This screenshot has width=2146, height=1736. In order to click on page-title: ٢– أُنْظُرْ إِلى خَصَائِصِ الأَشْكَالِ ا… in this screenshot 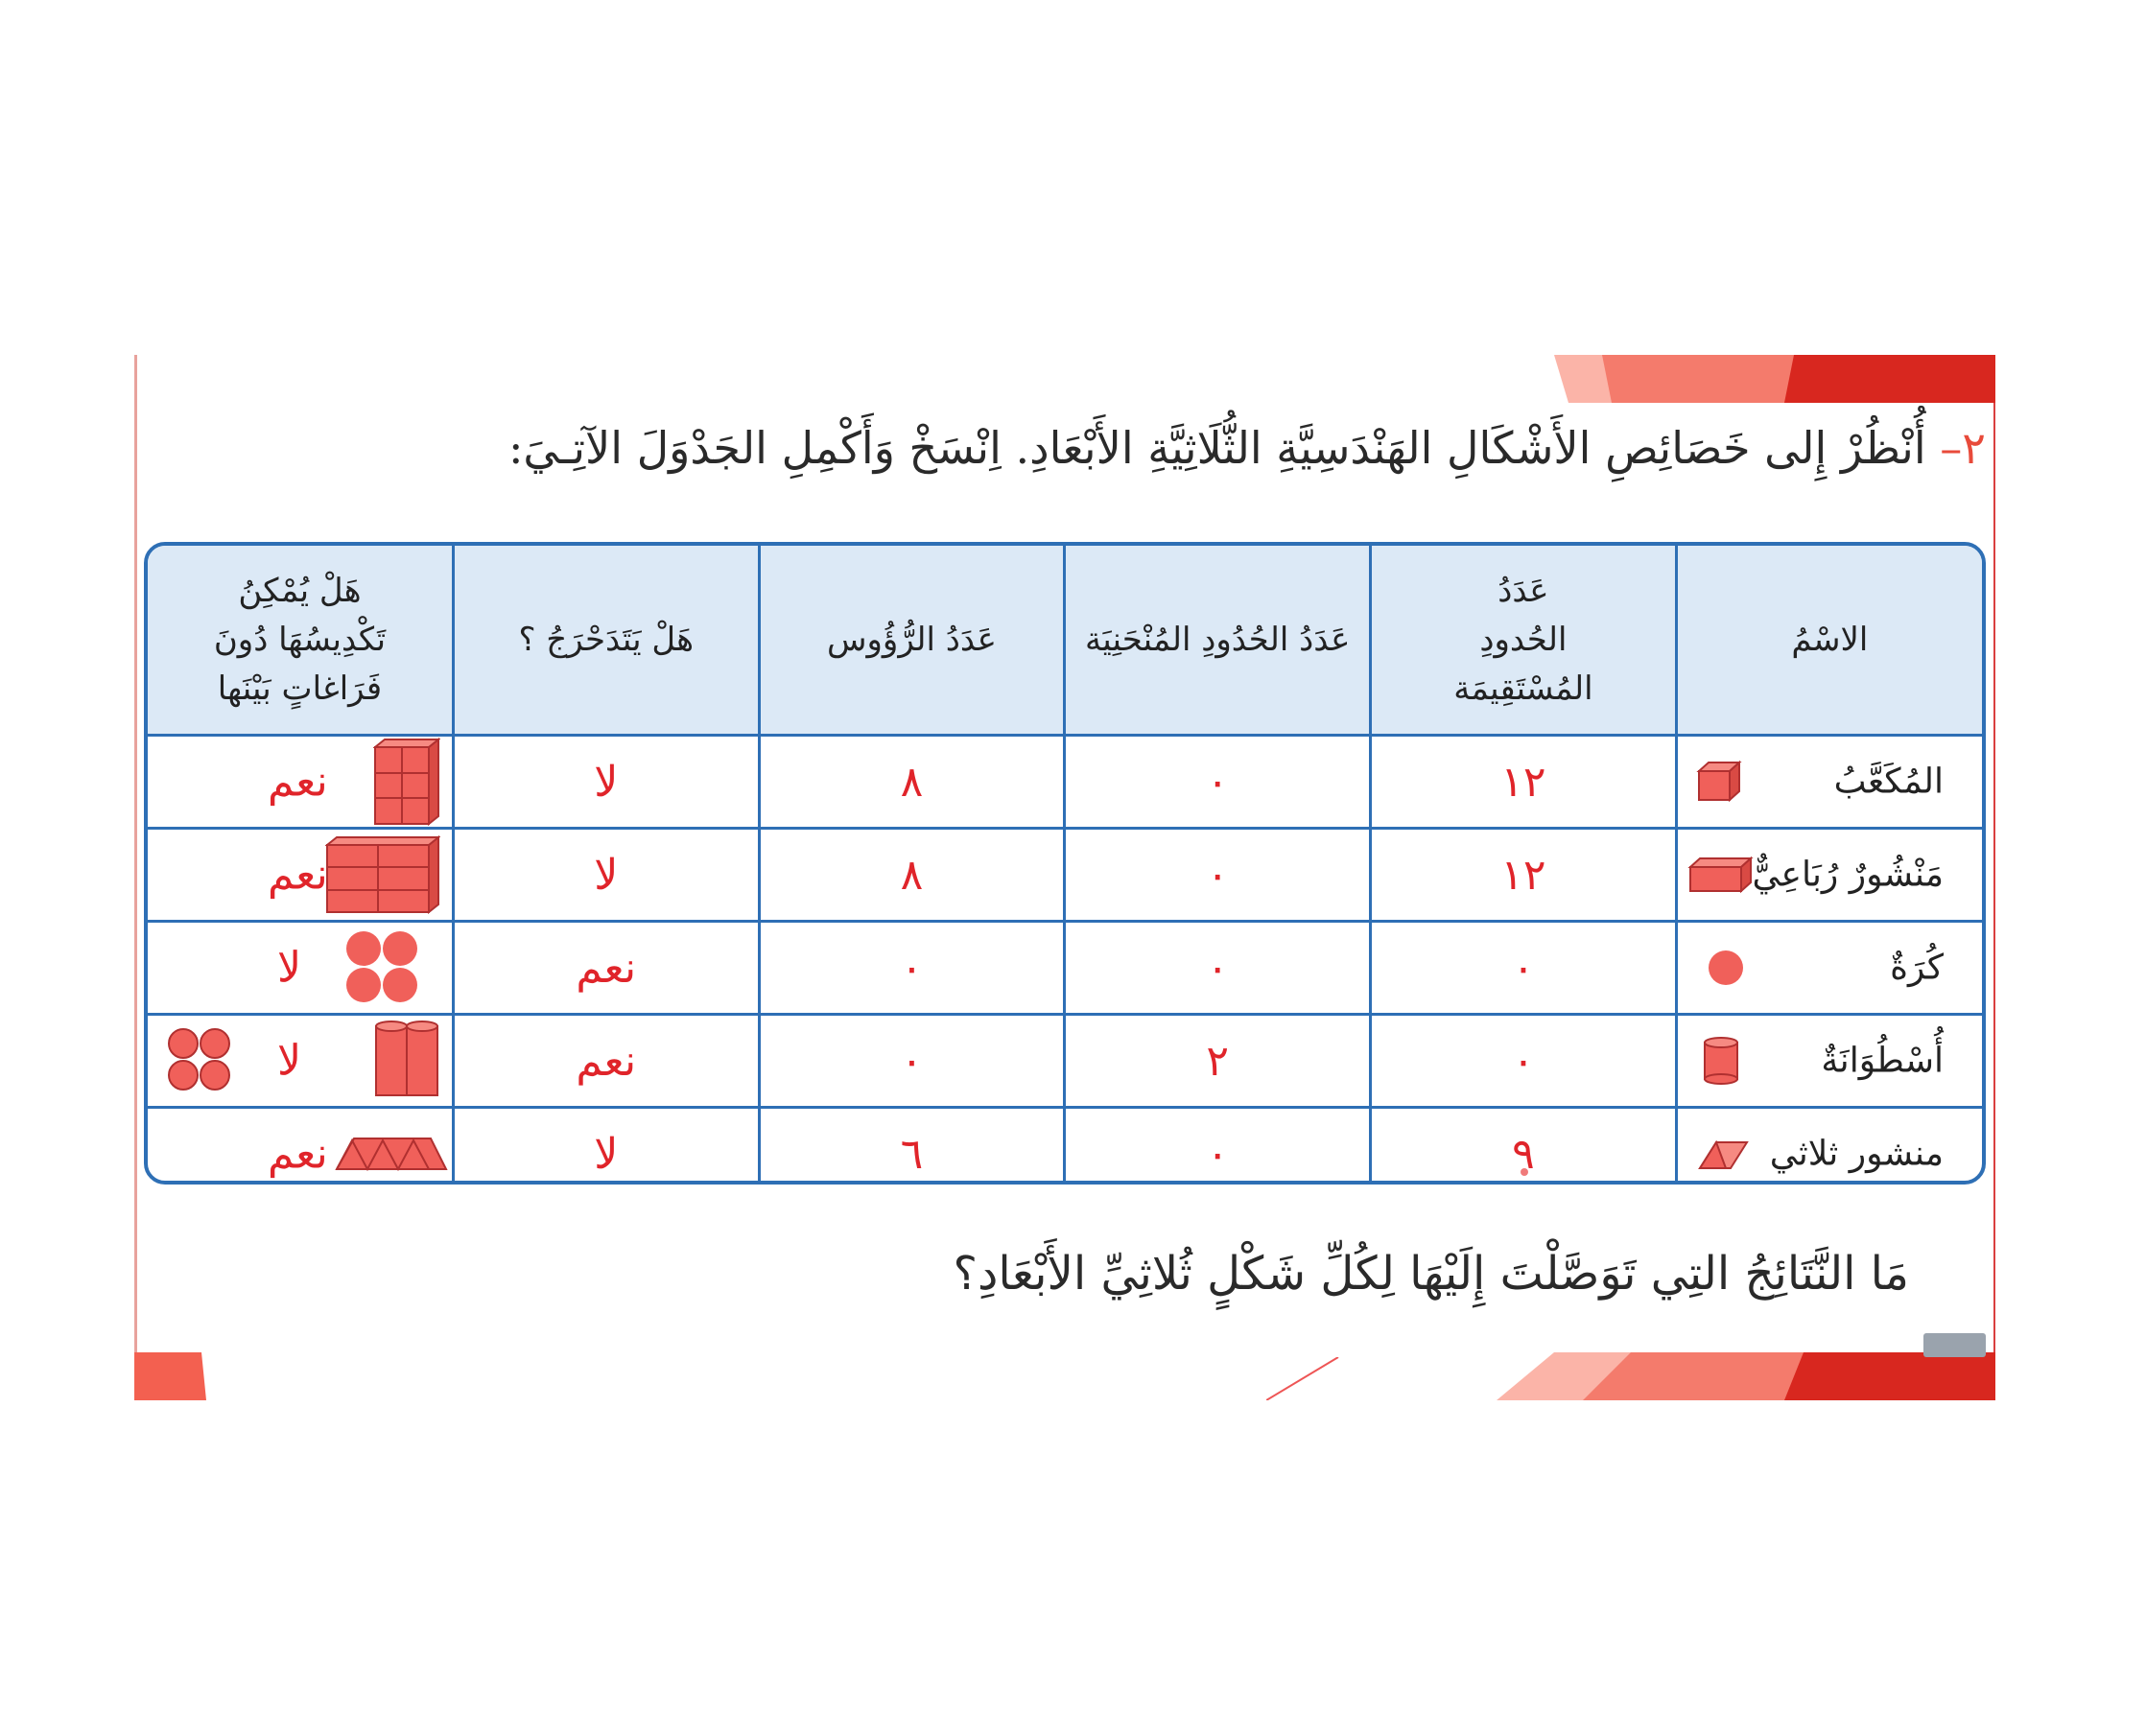, I will do `click(1237, 448)`.